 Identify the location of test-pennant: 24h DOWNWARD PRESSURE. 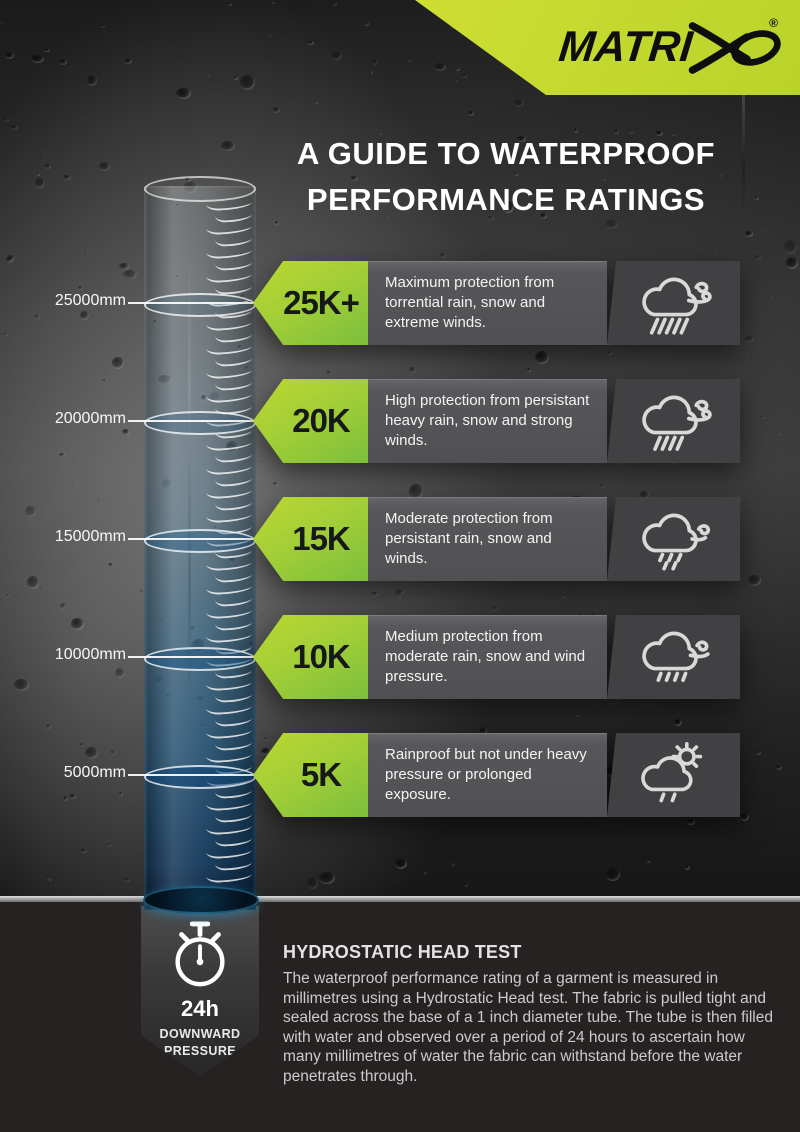
(200, 991).